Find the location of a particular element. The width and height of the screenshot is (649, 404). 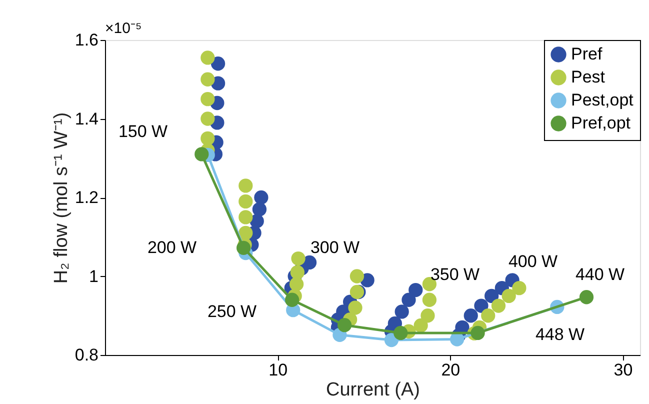

x-axis-title: Current (A) is located at coordinates (373, 390).